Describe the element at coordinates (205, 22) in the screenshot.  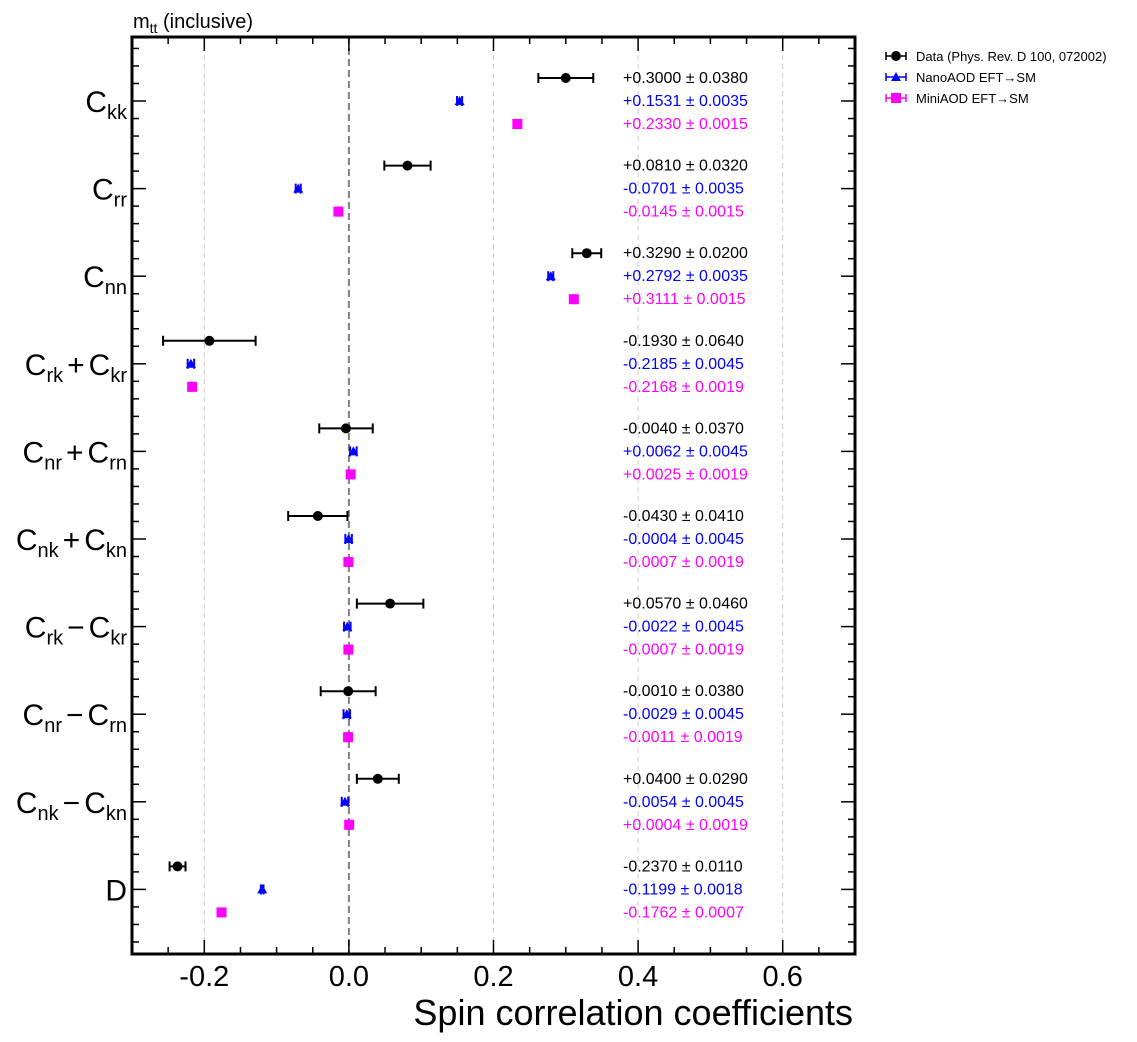
I see `title-rest: (inclusive)` at that location.